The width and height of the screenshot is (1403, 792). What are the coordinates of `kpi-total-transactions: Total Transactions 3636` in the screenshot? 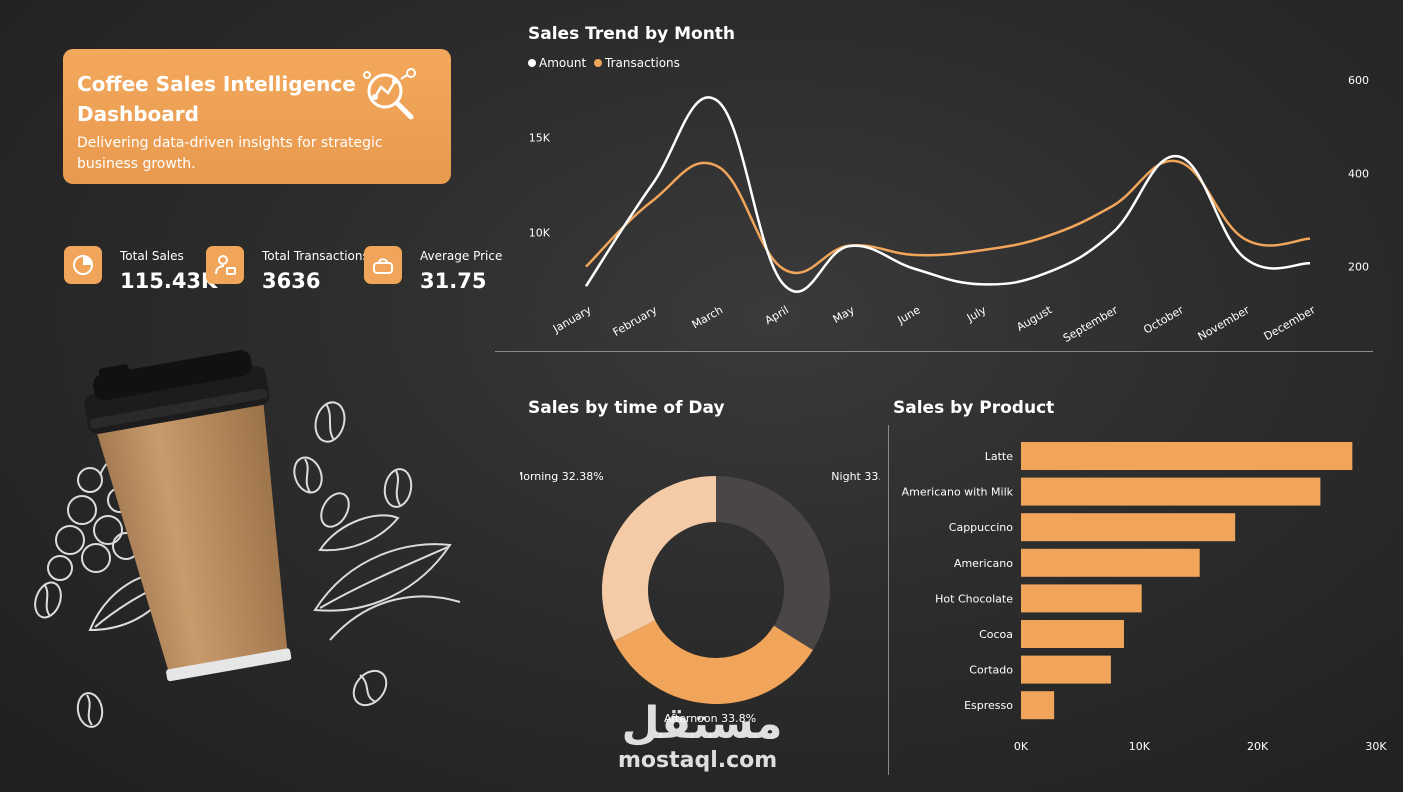 It's located at (287, 268).